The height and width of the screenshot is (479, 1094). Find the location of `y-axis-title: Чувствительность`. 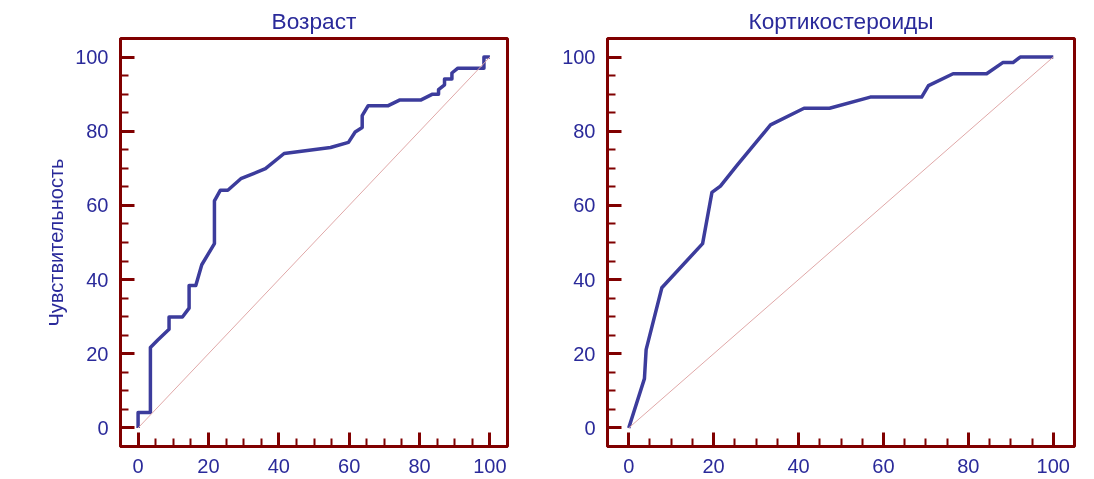

y-axis-title: Чувствительность is located at coordinates (56, 242).